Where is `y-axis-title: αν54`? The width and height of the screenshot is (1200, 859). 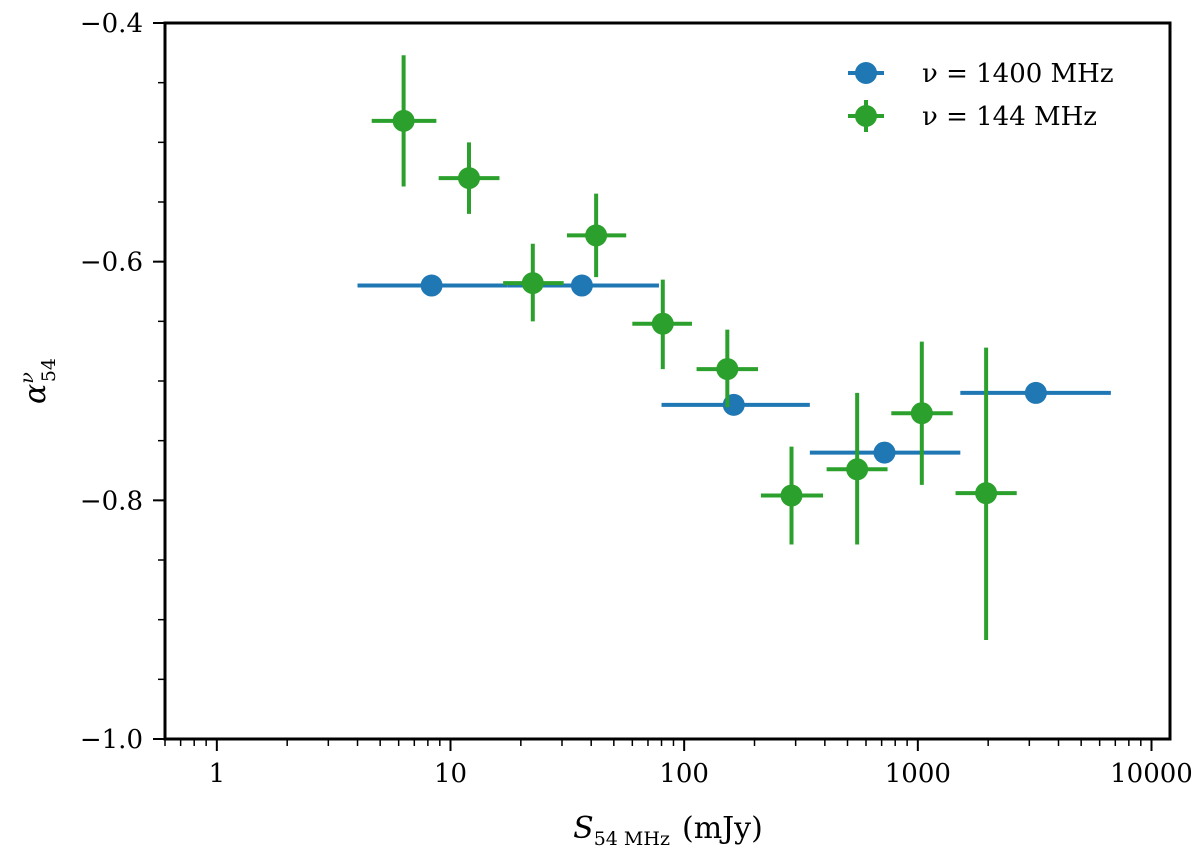 y-axis-title: αν54 is located at coordinates (38, 381).